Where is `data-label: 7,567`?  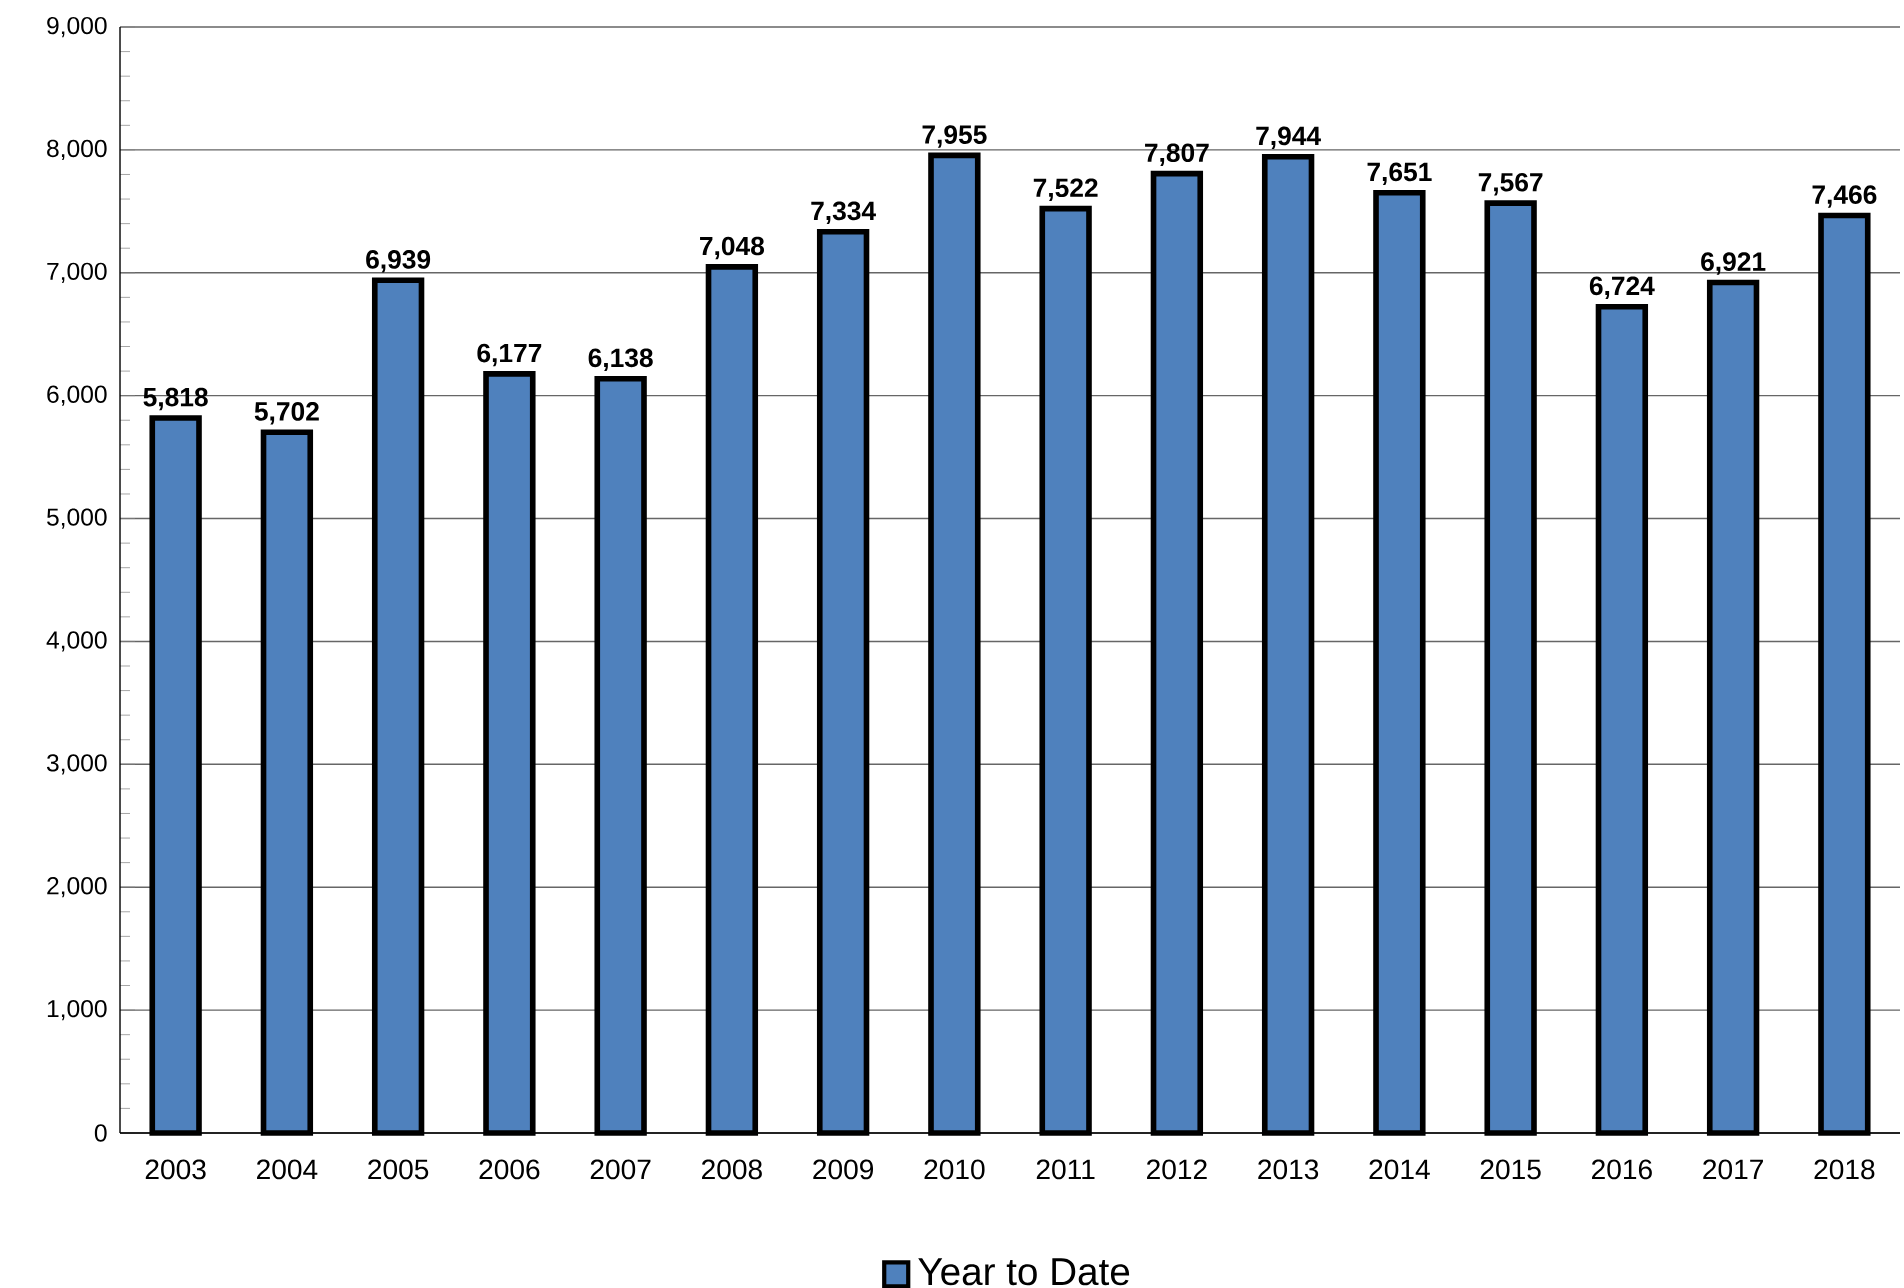
data-label: 7,567 is located at coordinates (1510, 184).